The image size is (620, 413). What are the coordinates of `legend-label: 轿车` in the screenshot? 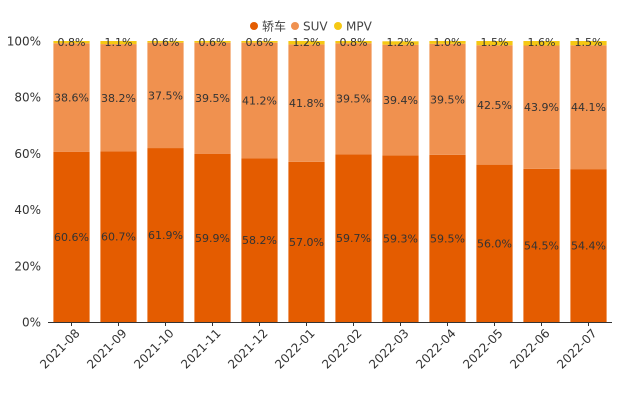 It's located at (274, 26).